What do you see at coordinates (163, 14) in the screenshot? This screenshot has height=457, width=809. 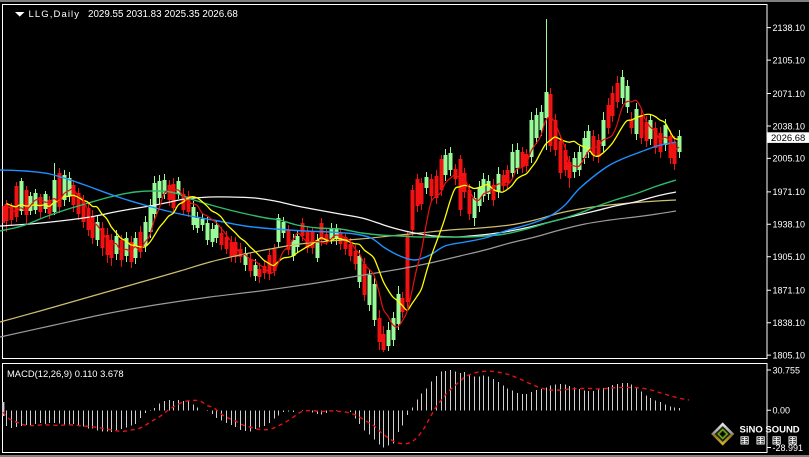 I see `svg-text:2029.55 2031.83 2025.35 2026.6: 2029.55 2031.83 2025.35 2026.68` at bounding box center [163, 14].